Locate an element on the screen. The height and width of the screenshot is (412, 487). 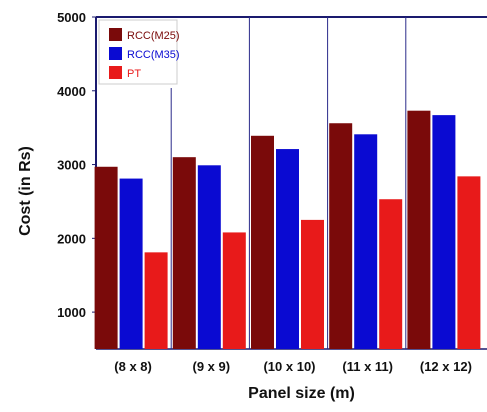
bar-RCC(M35)-(8 x 8) is located at coordinates (131, 263).